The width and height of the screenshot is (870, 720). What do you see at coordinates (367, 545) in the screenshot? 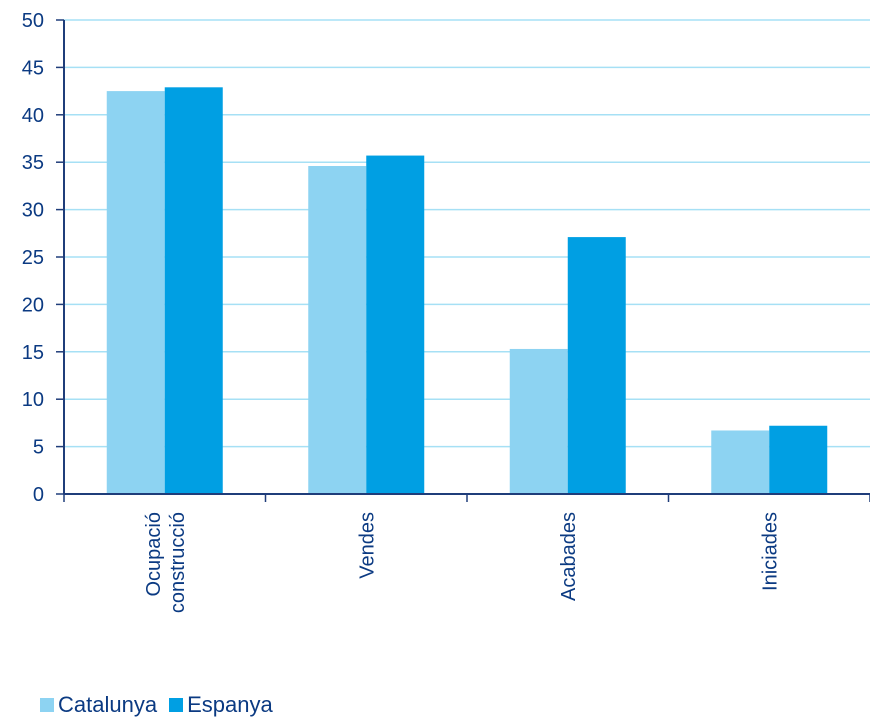
I see `x-category-label: Vendes` at bounding box center [367, 545].